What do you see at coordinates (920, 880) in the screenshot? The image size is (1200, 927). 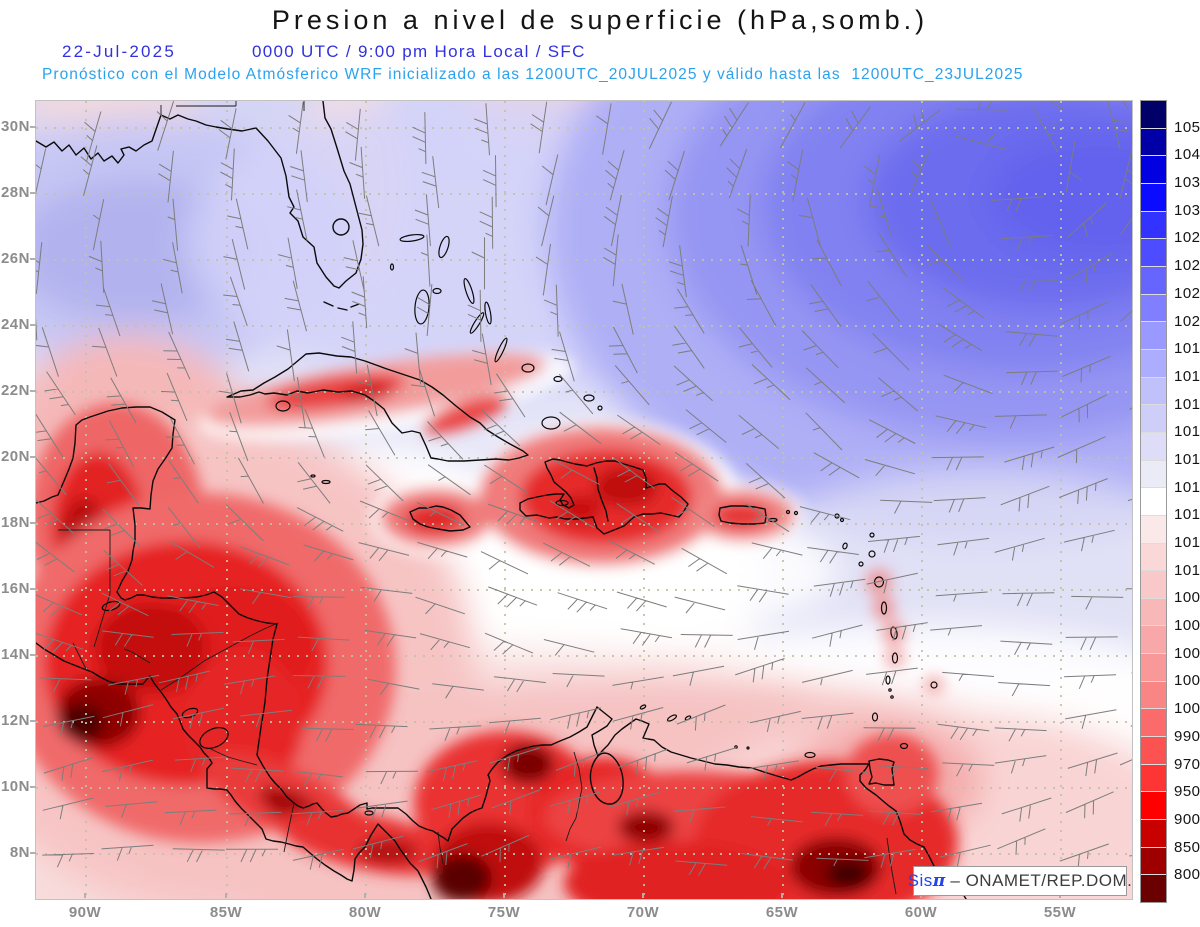 I see `attribution-sis: Sis` at bounding box center [920, 880].